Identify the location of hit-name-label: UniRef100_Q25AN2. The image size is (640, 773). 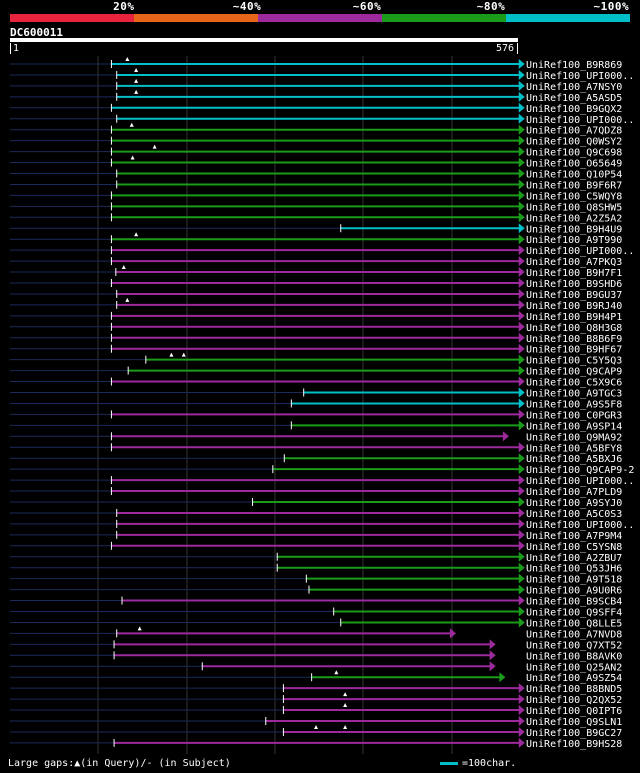
(574, 667).